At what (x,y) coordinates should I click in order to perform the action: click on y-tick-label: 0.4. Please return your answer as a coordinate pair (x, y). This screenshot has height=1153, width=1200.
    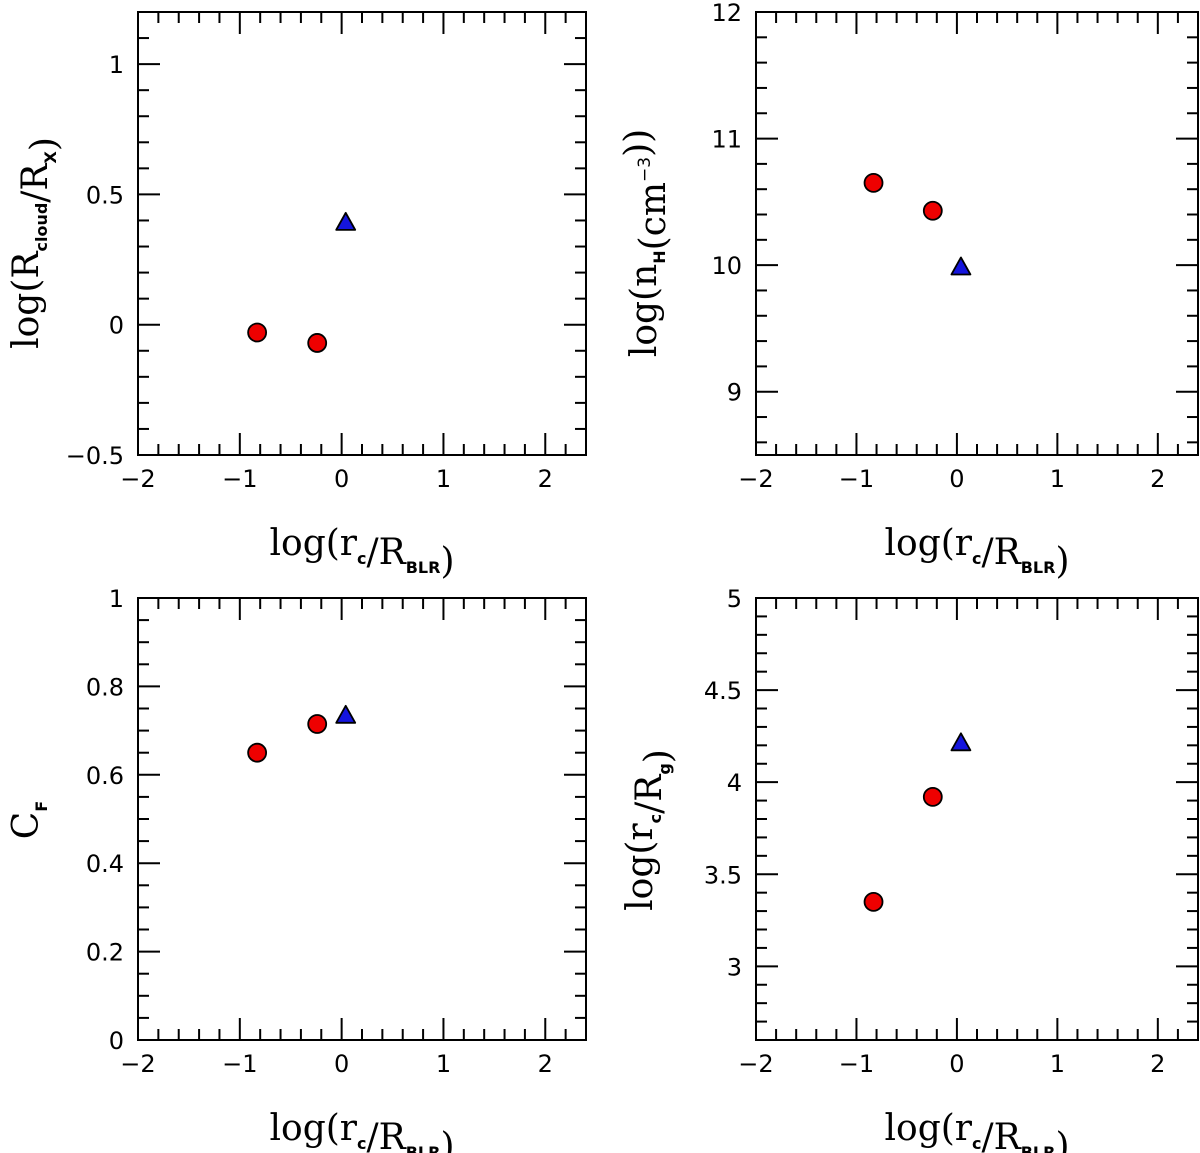
    Looking at the image, I should click on (105, 864).